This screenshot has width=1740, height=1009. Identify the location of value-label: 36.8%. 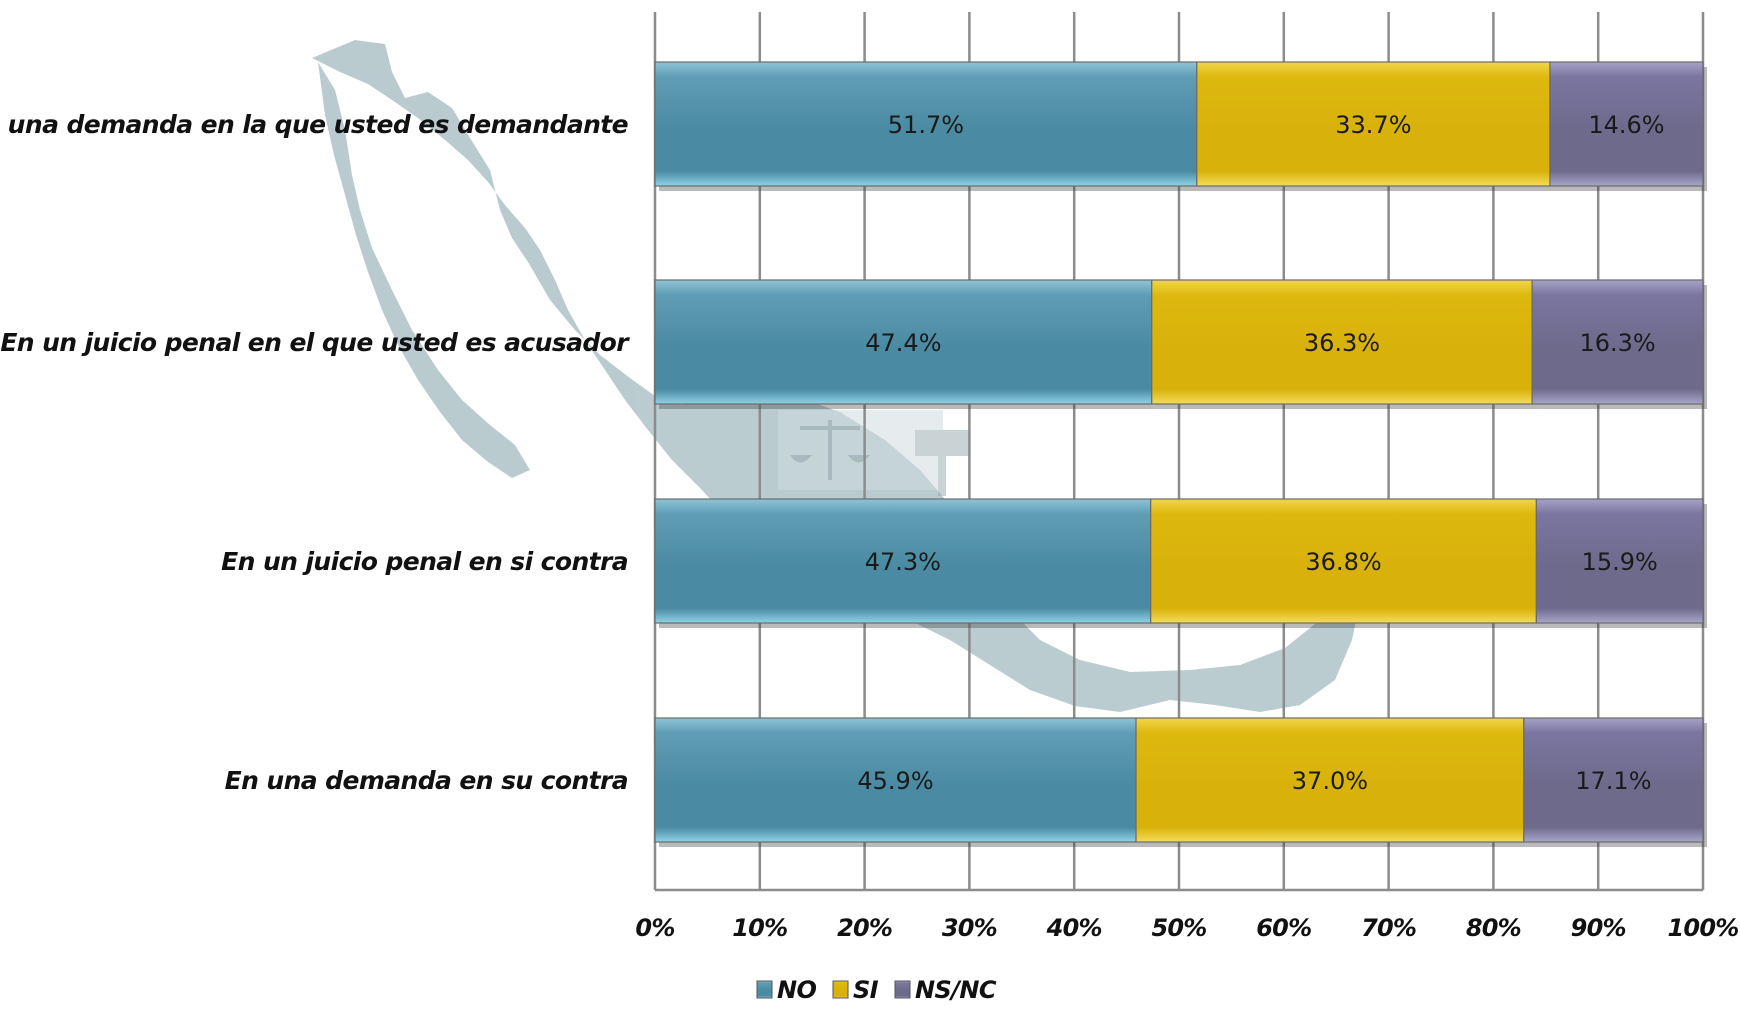
(1343, 562).